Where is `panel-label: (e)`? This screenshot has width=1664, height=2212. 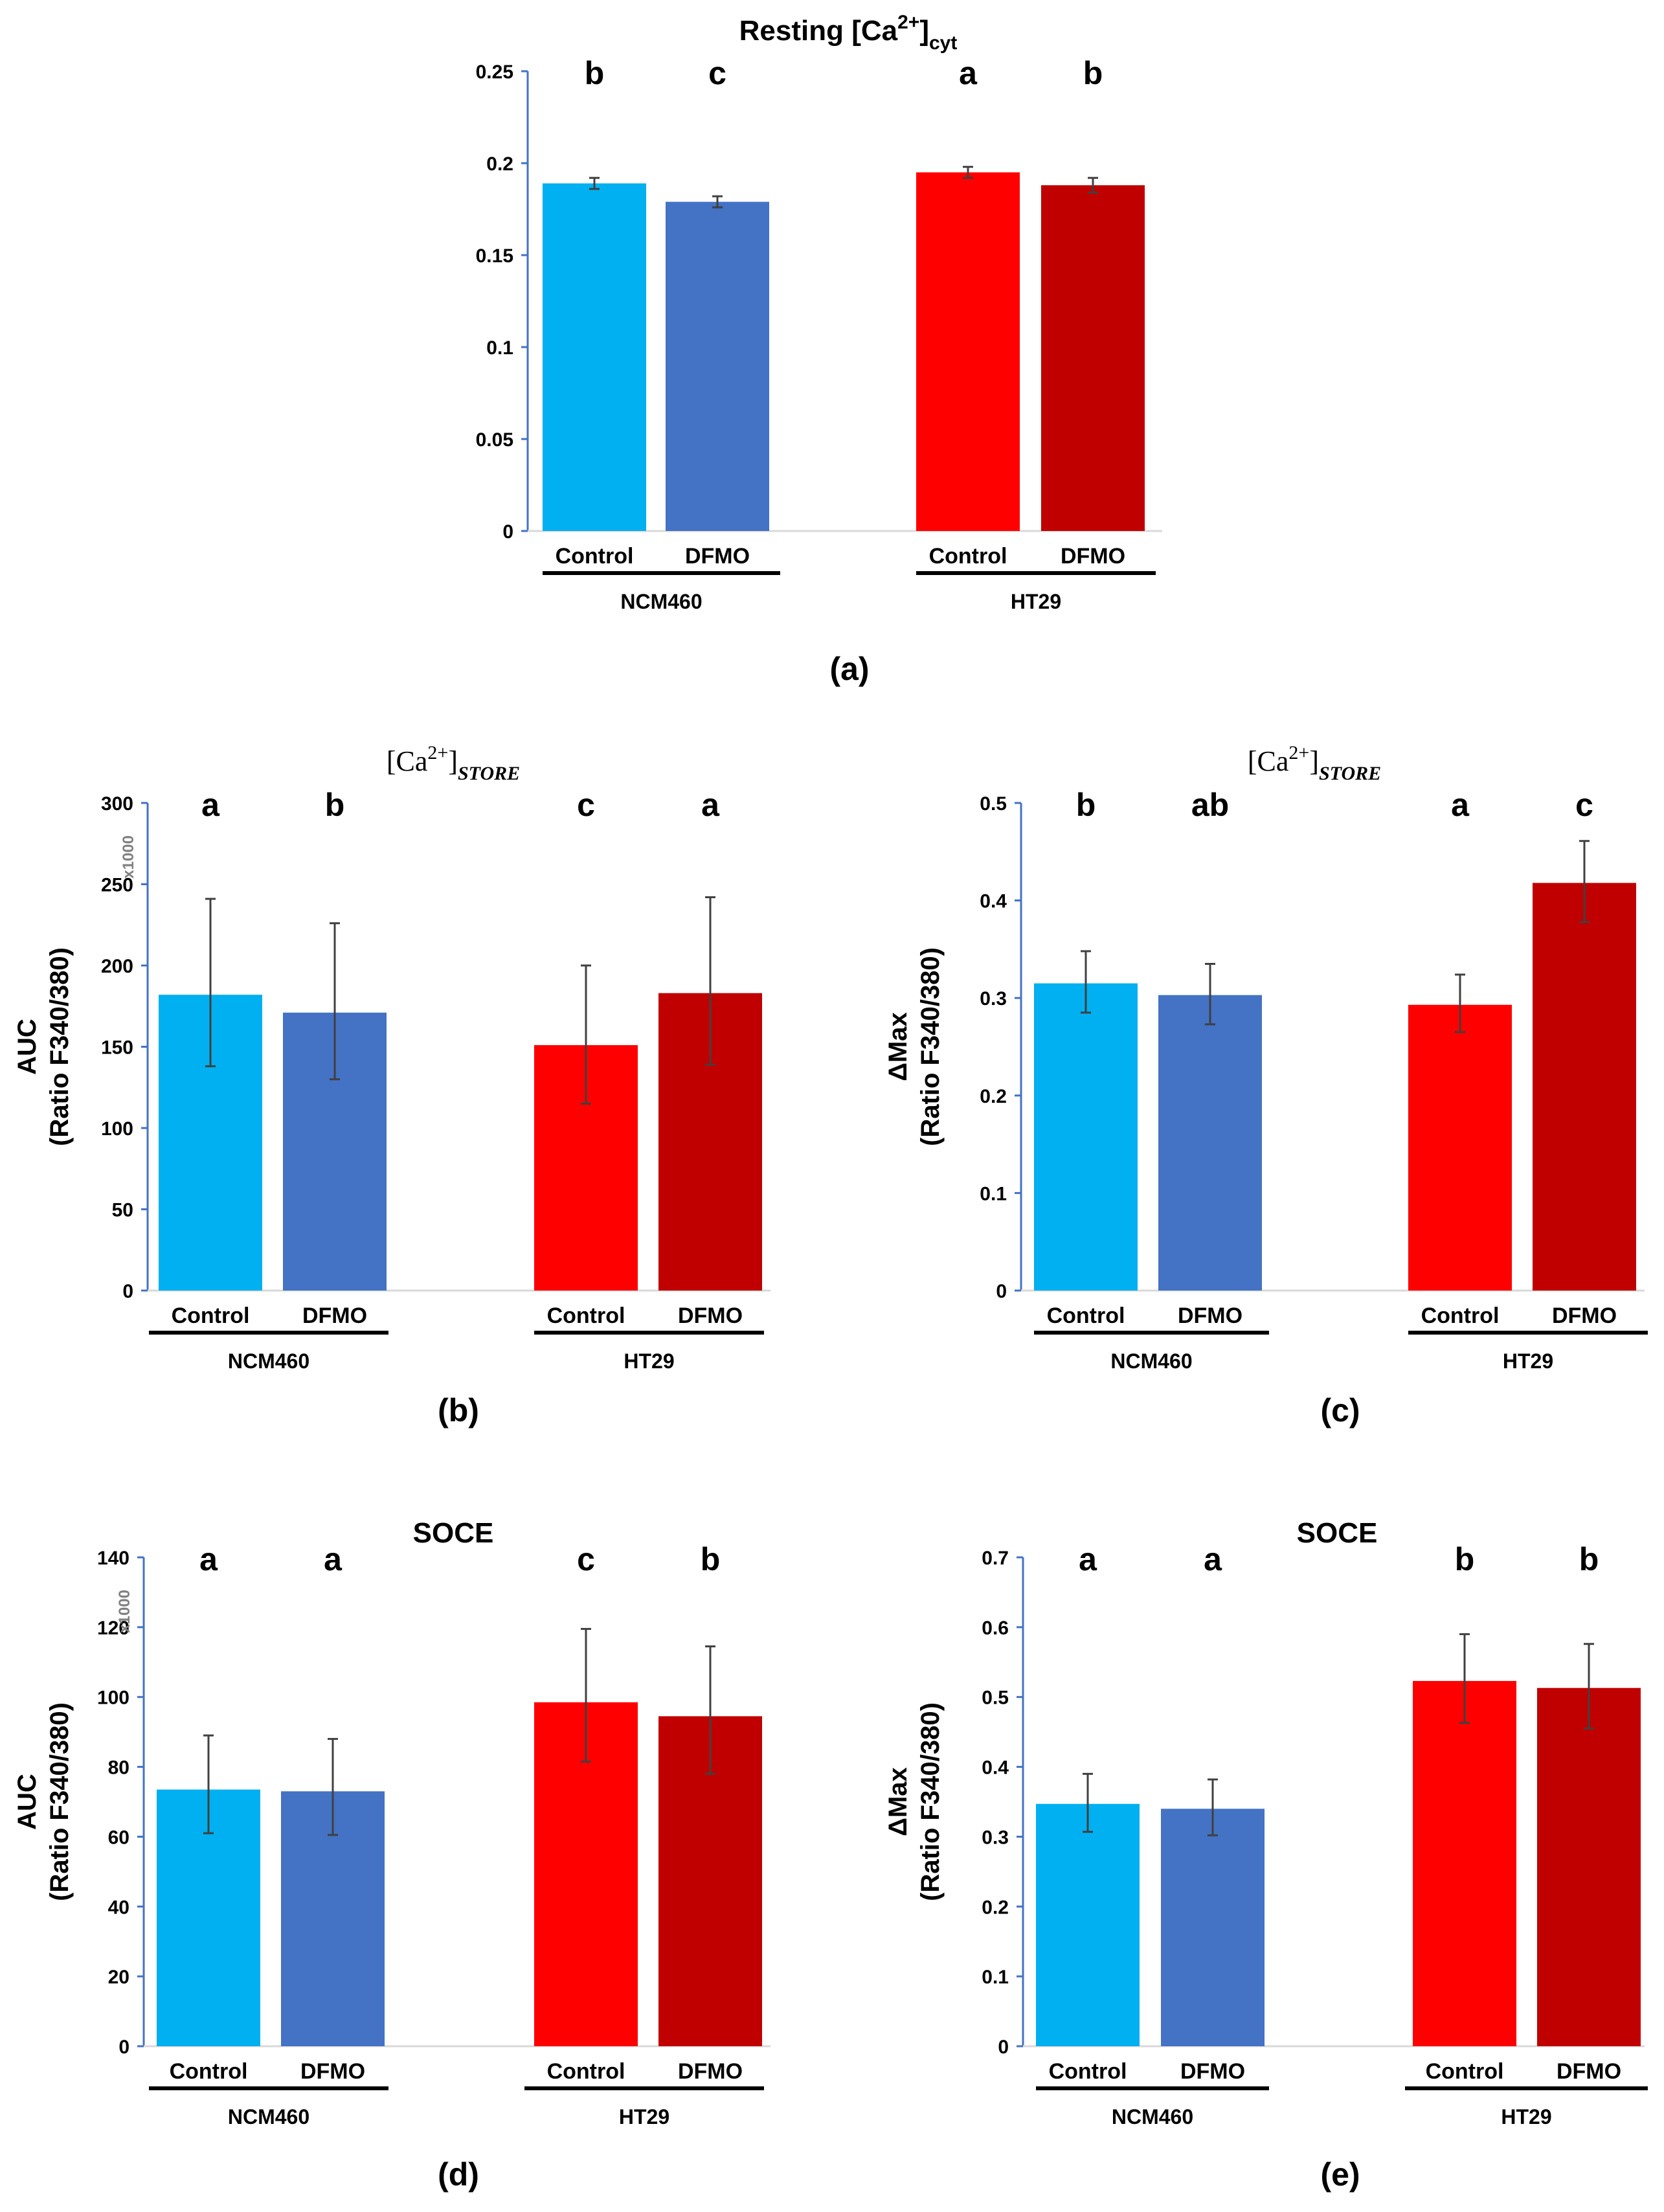 panel-label: (e) is located at coordinates (1340, 2174).